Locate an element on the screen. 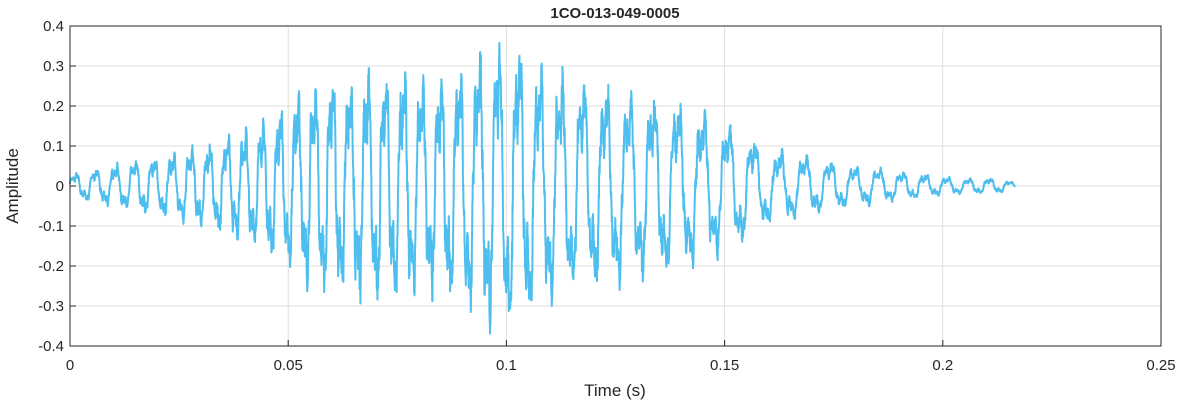  y-axis-label: Amplitude is located at coordinates (12, 186).